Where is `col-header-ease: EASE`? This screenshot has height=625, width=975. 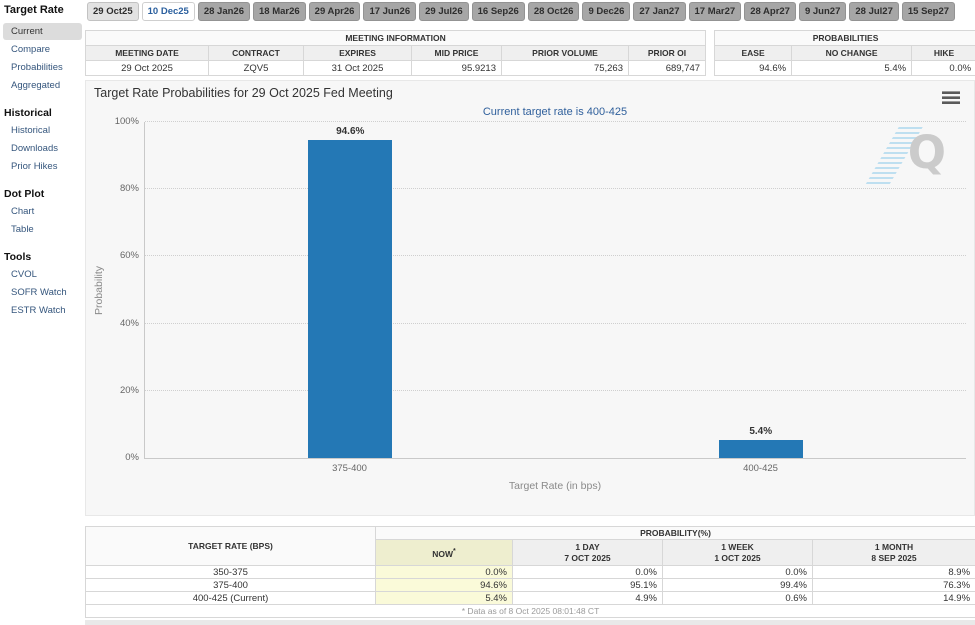
col-header-ease: EASE is located at coordinates (753, 53).